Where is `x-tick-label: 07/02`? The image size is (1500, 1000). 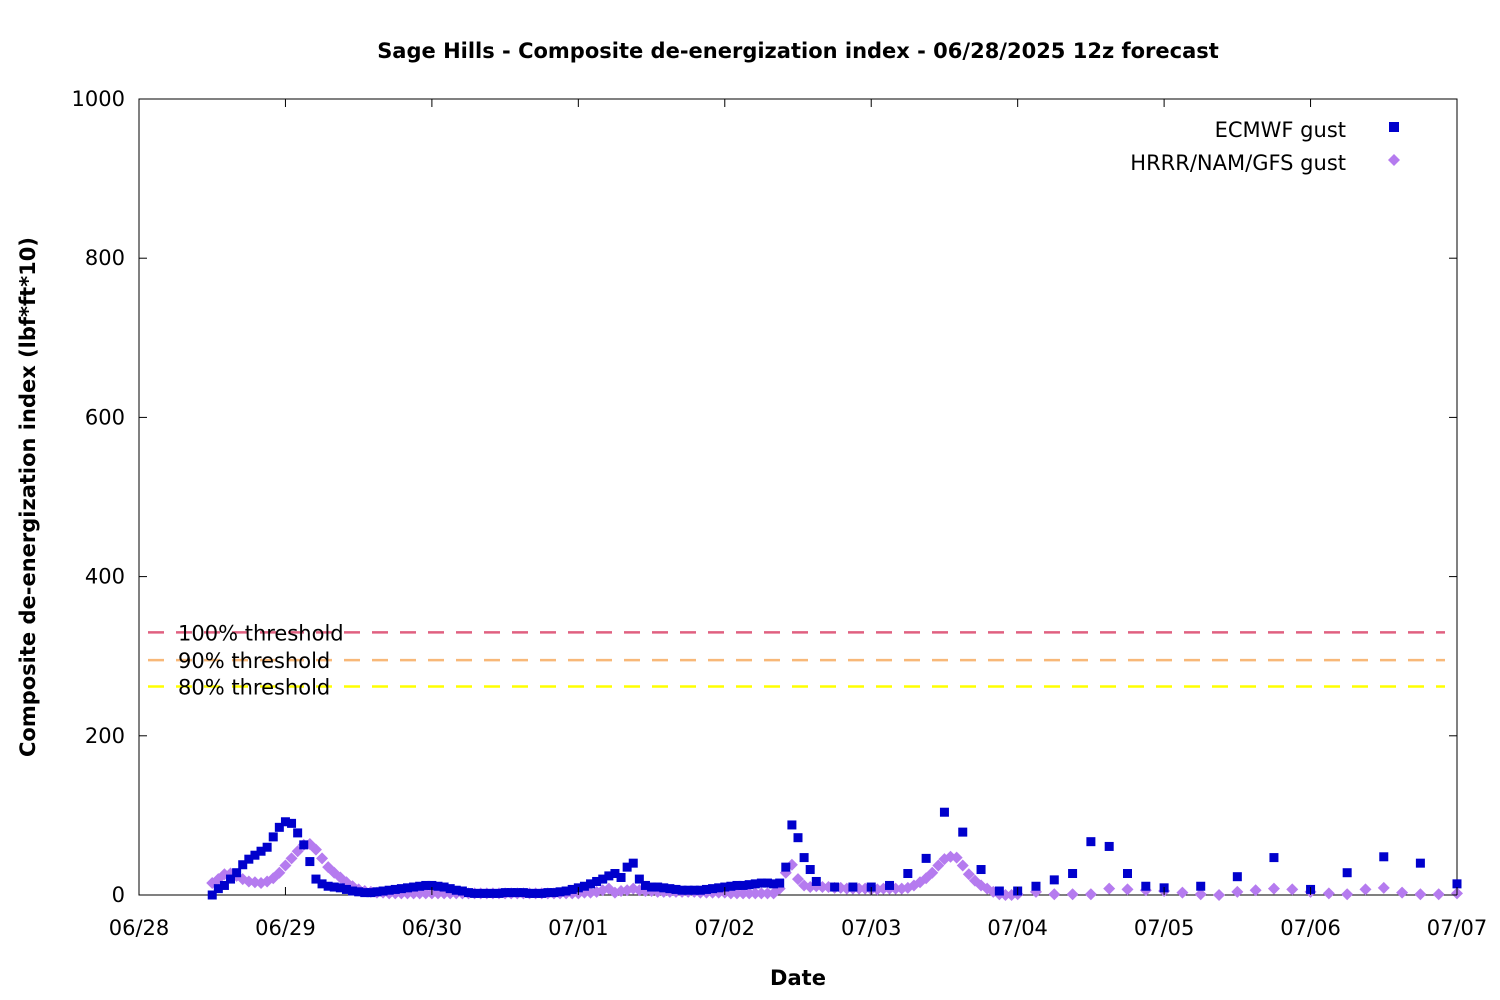
x-tick-label: 07/02 is located at coordinates (725, 928).